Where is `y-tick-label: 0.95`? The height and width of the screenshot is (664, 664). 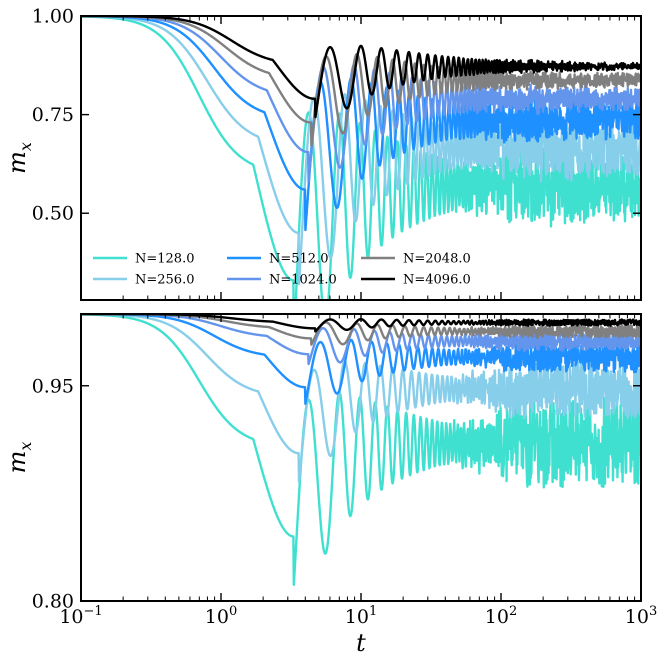 y-tick-label: 0.95 is located at coordinates (53, 386).